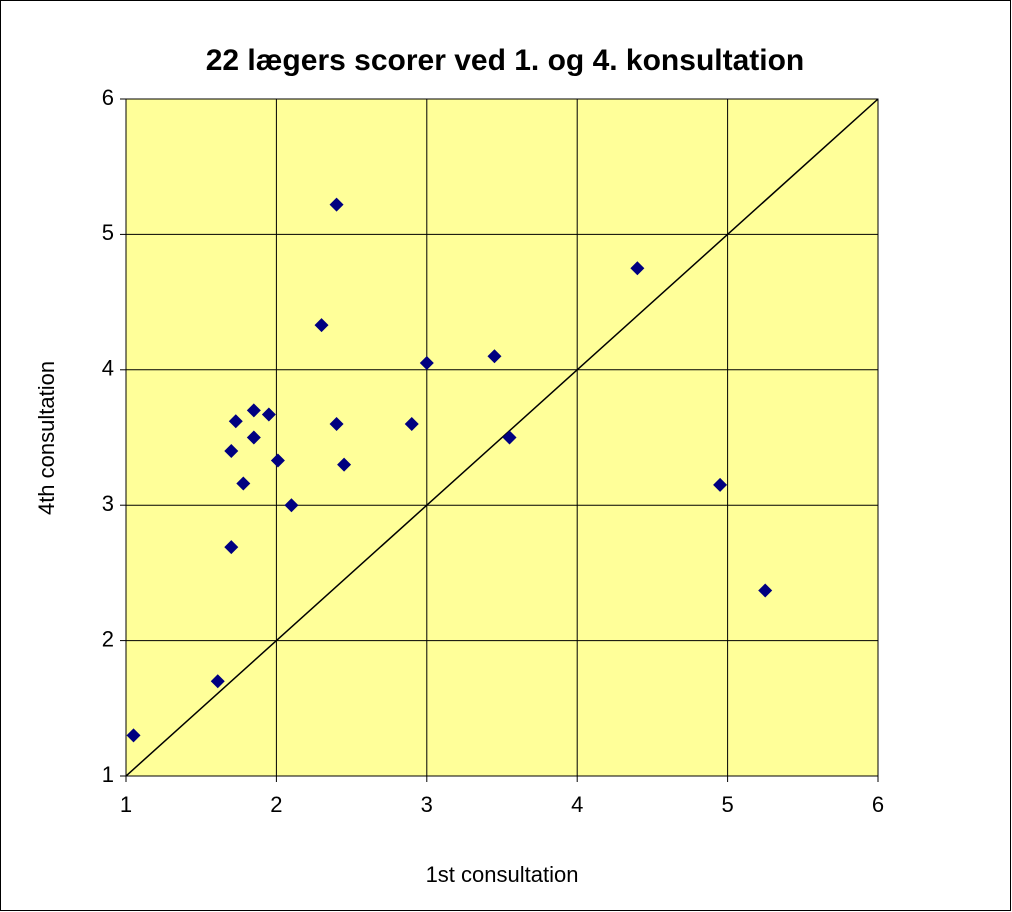 This screenshot has width=1012, height=912. Describe the element at coordinates (108, 97) in the screenshot. I see `y-tick-label: 6` at that location.